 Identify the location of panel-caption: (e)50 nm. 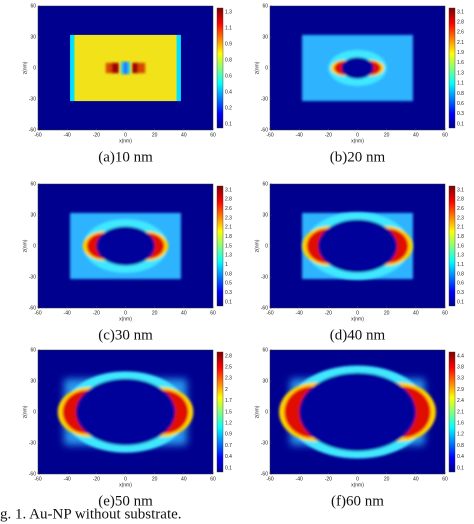
(125, 501).